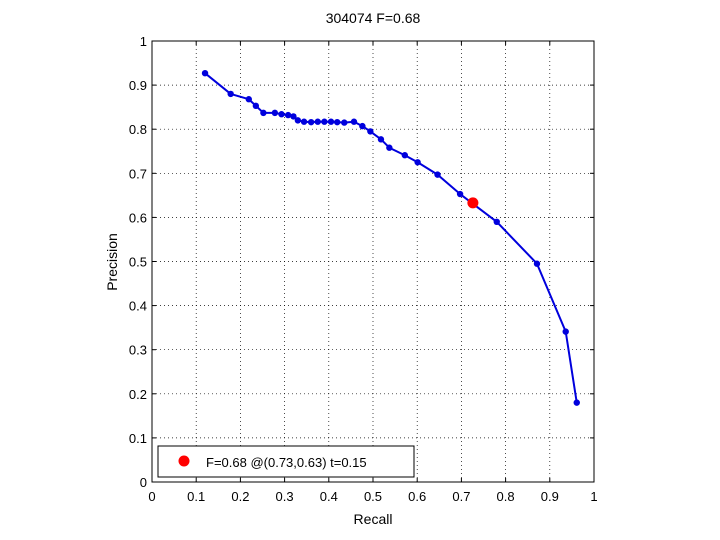 This screenshot has width=720, height=540. Describe the element at coordinates (329, 496) in the screenshot. I see `x-tick-label: 0.4` at that location.